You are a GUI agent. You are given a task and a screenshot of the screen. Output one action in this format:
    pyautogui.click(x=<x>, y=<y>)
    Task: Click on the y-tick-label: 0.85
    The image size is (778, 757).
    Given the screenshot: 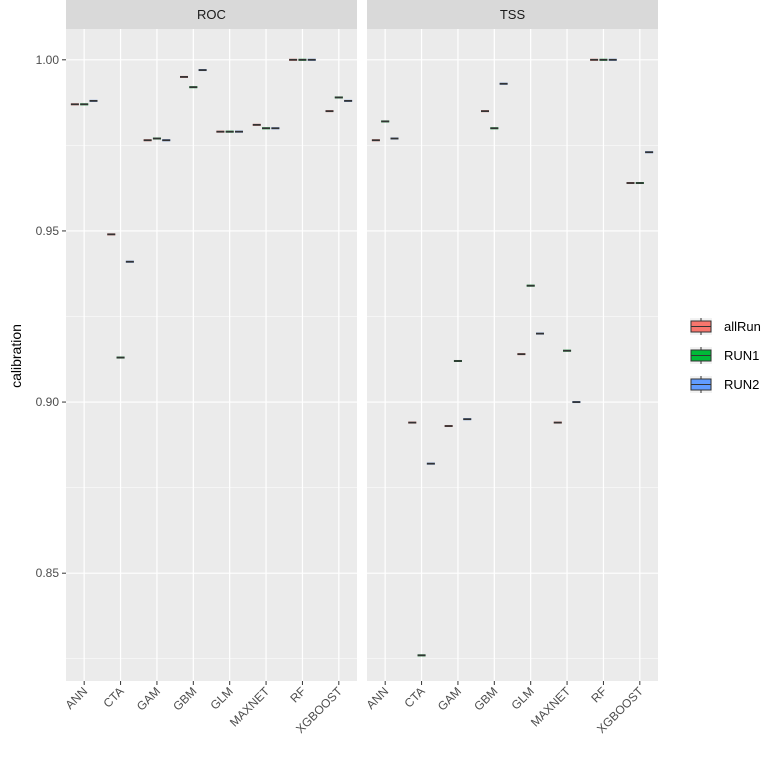 What is the action you would take?
    pyautogui.click(x=48, y=573)
    